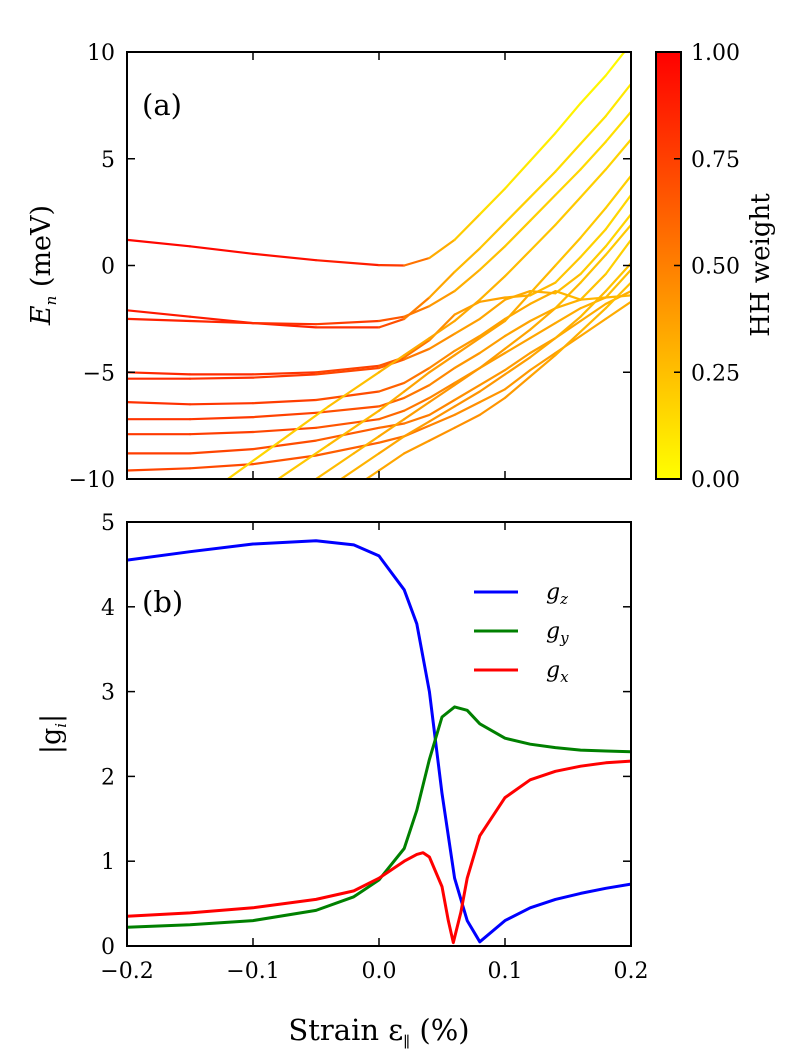  Describe the element at coordinates (162, 105) in the screenshot. I see `panel-a-label: (a)` at that location.